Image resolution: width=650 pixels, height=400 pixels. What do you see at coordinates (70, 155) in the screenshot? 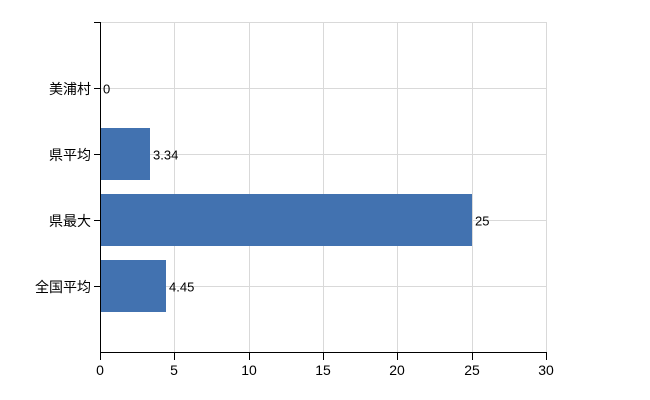
I see `category-label: 県平均` at bounding box center [70, 155].